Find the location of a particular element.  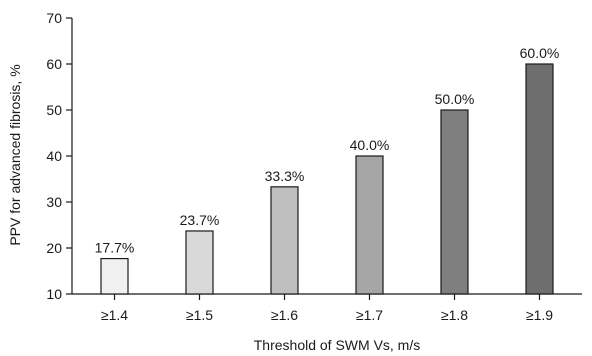

y-tick-label: 50 is located at coordinates (54, 110).